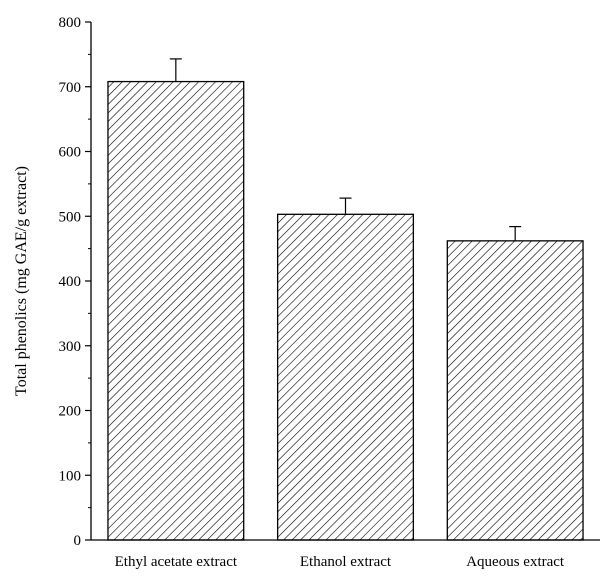 This screenshot has width=608, height=576. What do you see at coordinates (176, 562) in the screenshot?
I see `x-tick-label: Ethyl acetate extract` at bounding box center [176, 562].